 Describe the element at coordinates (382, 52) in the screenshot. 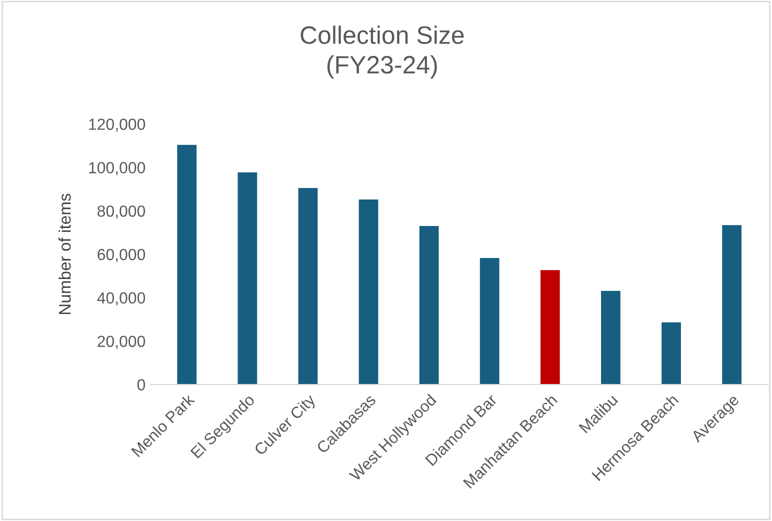

I see `chart-title: Collection Size (FY23-24)` at that location.